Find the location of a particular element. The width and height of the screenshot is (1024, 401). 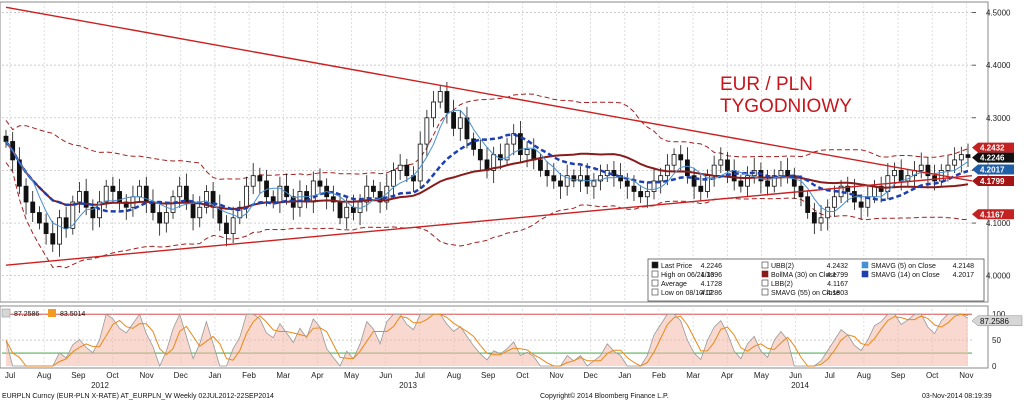

indicator-y-tick: 0 is located at coordinates (994, 366).